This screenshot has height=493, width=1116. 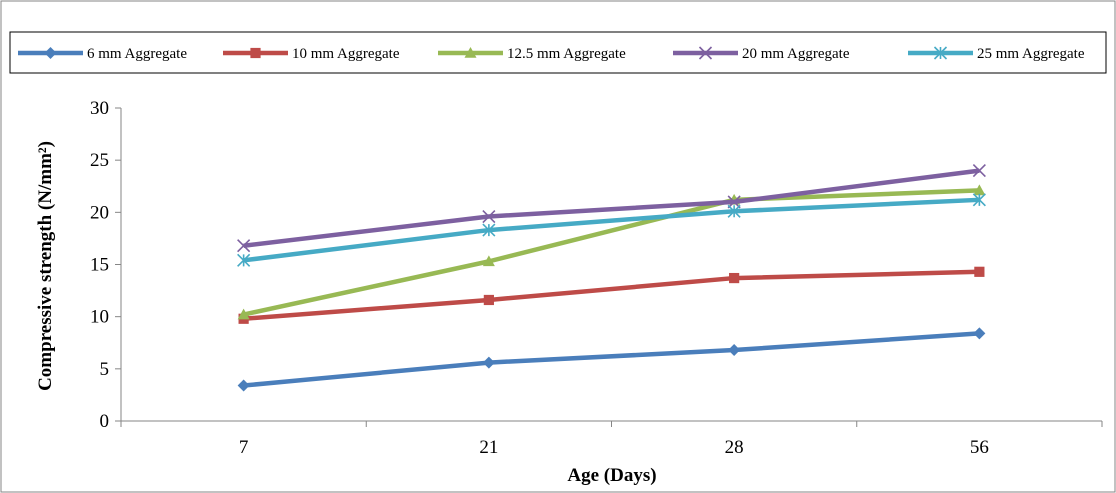 What do you see at coordinates (99, 160) in the screenshot?
I see `y-tick-label: 25` at bounding box center [99, 160].